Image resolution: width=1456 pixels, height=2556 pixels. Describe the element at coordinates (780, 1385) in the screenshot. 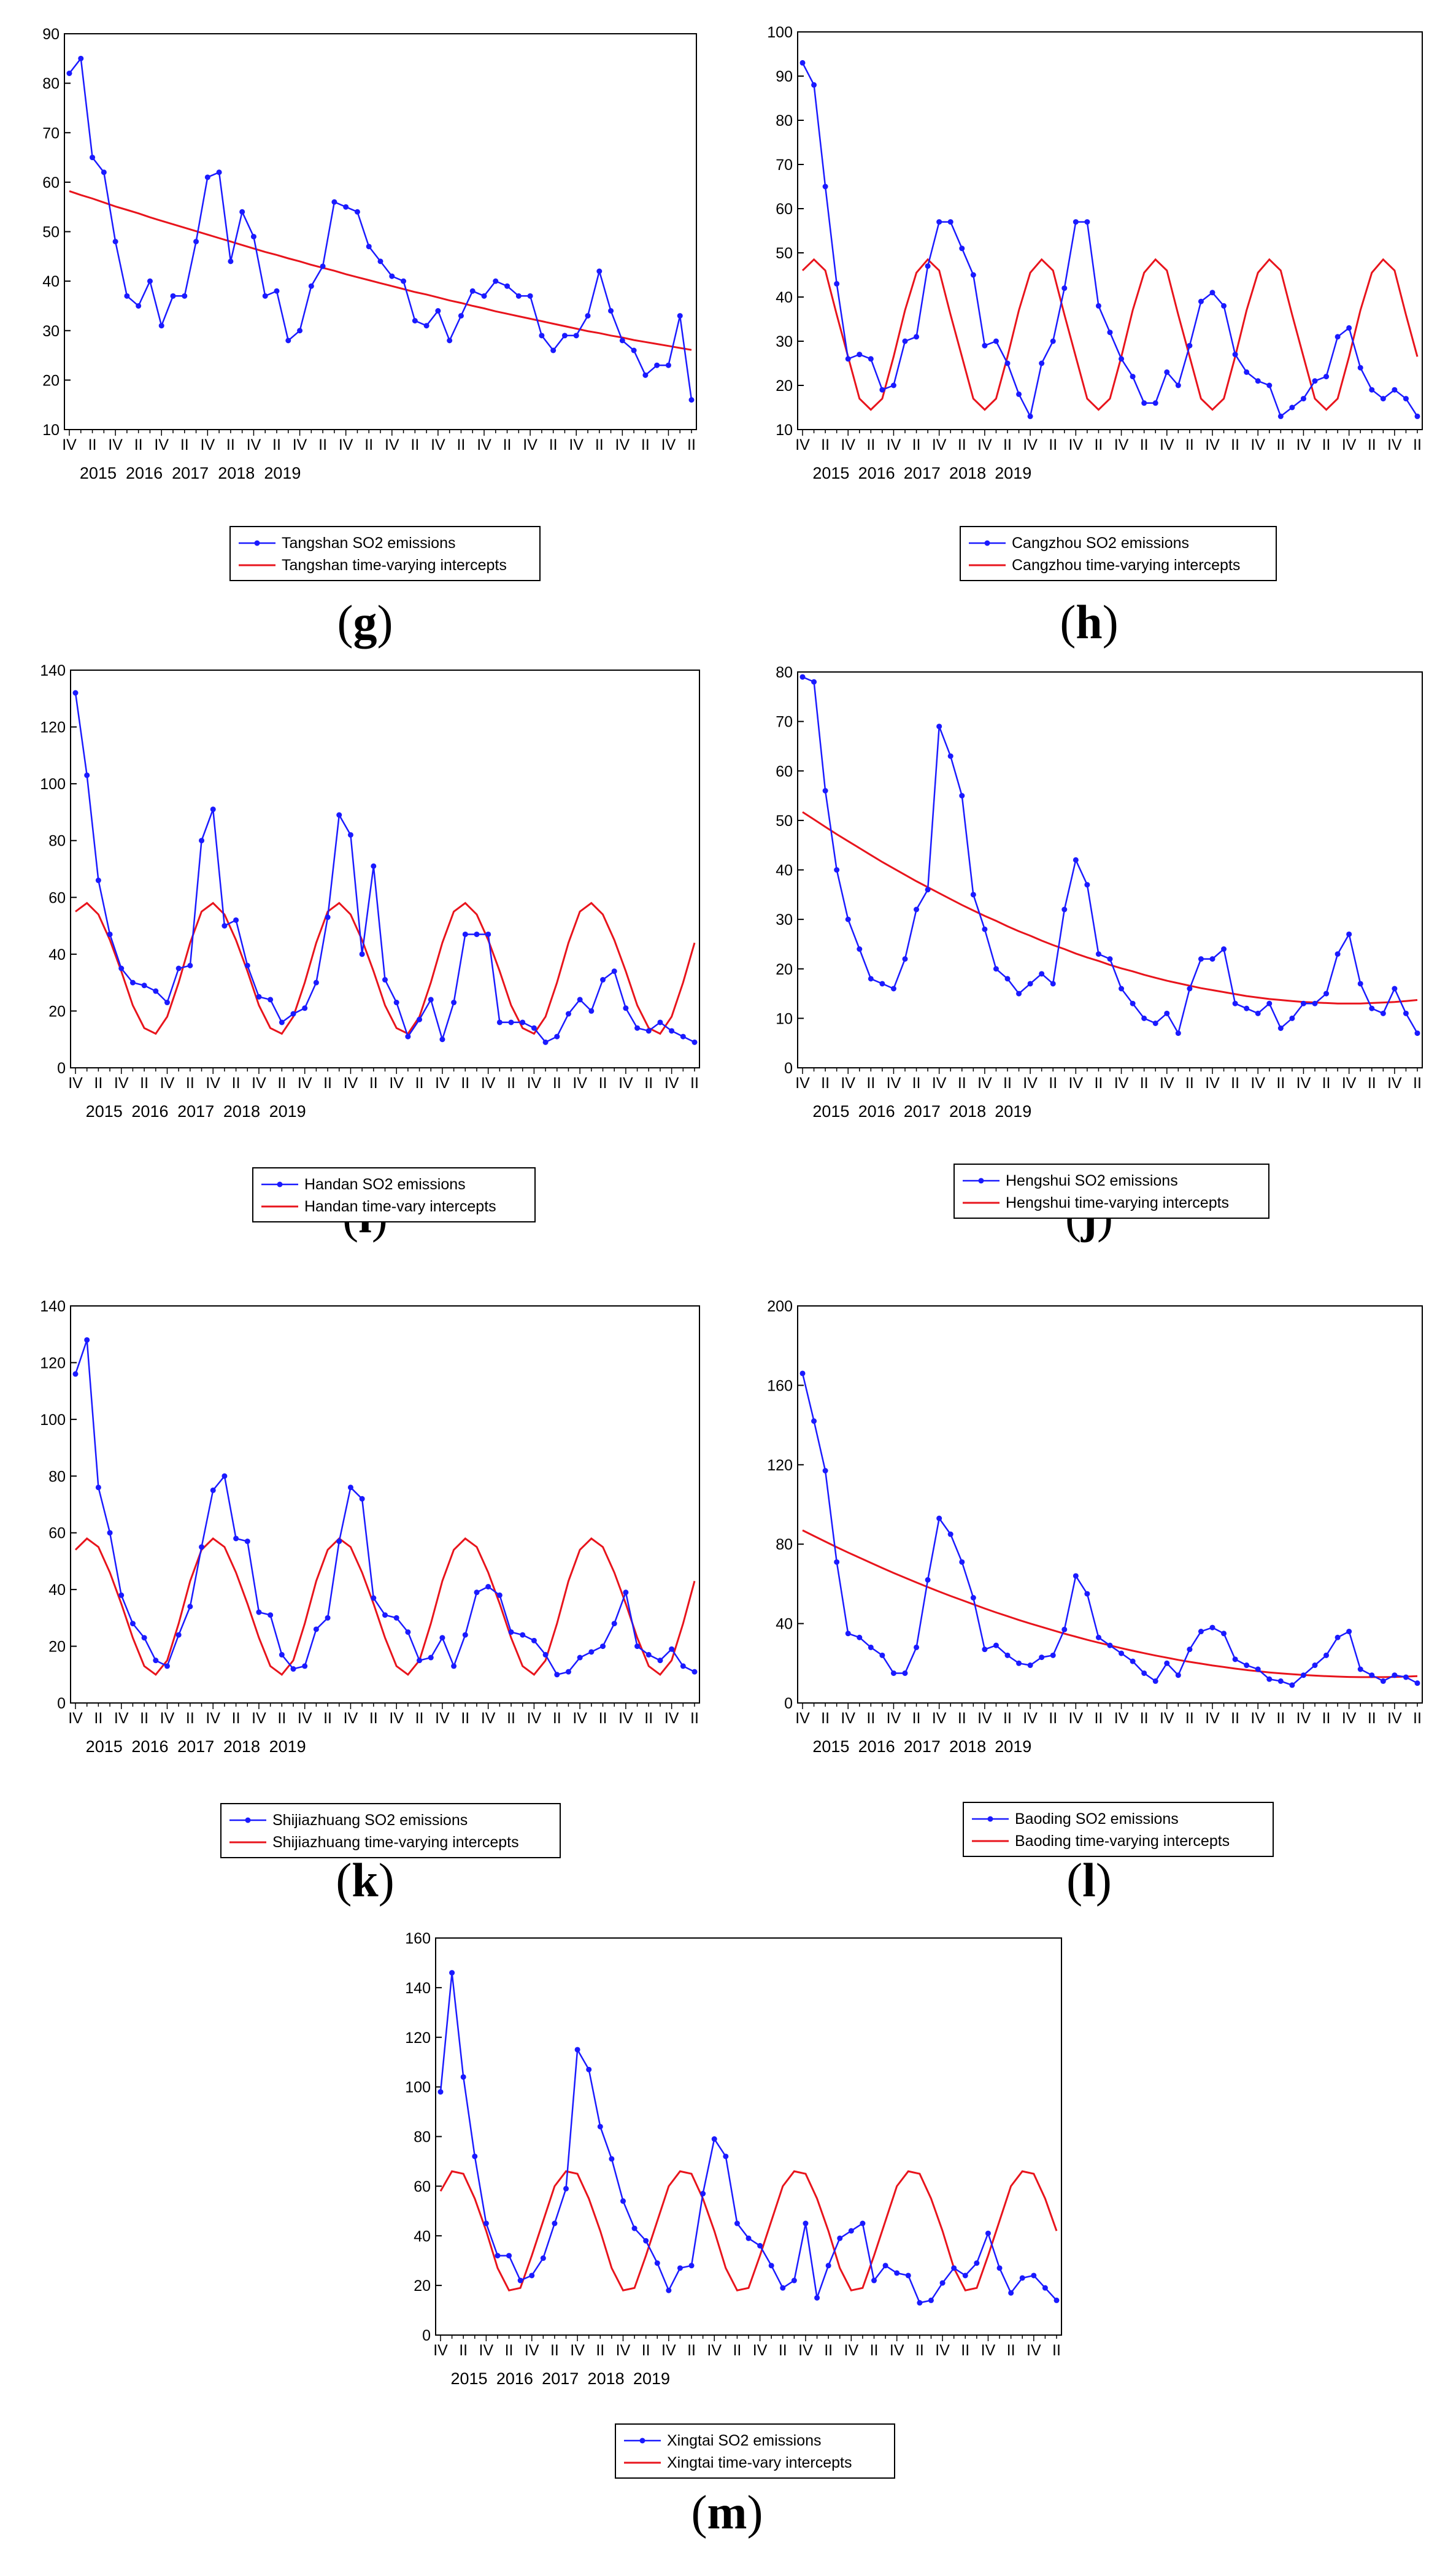

I see `y-tick-label: 160` at that location.